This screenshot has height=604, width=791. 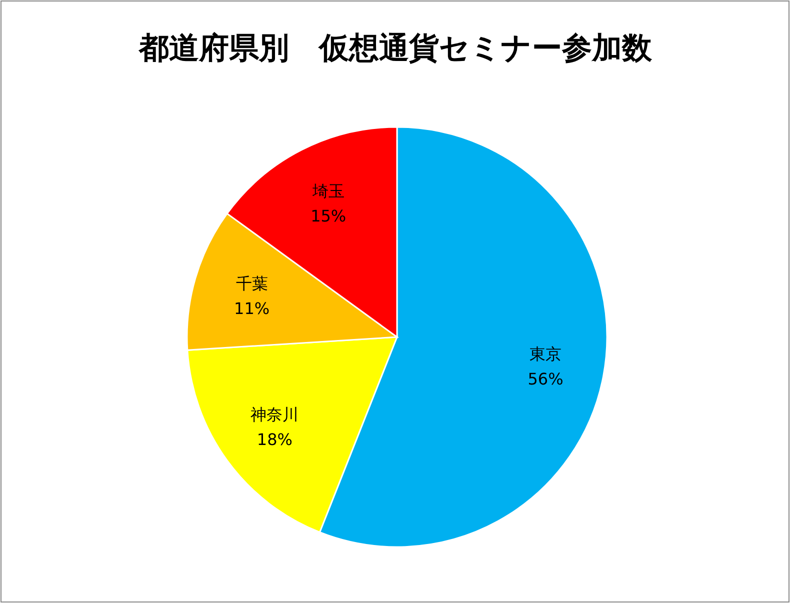 I want to click on data-label: 18%, so click(x=274, y=439).